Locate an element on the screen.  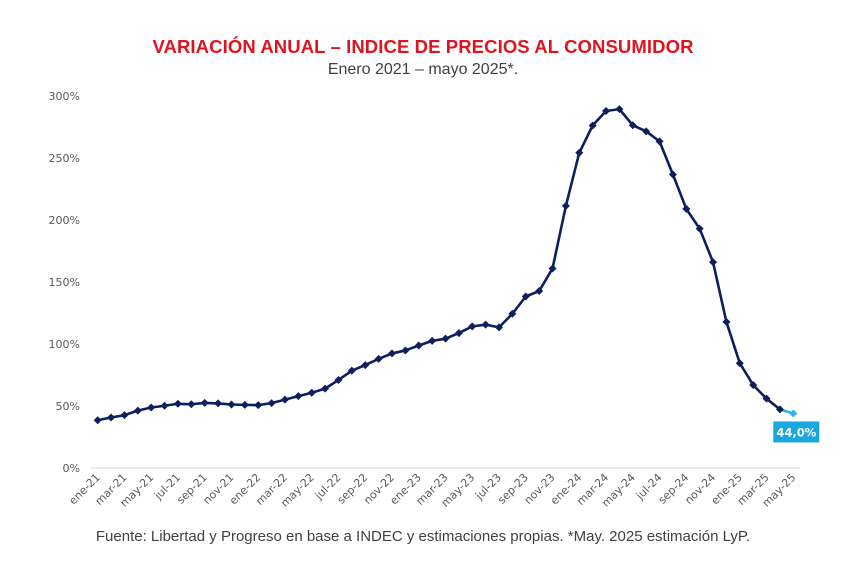
y-tick-label: 100% is located at coordinates (64, 344).